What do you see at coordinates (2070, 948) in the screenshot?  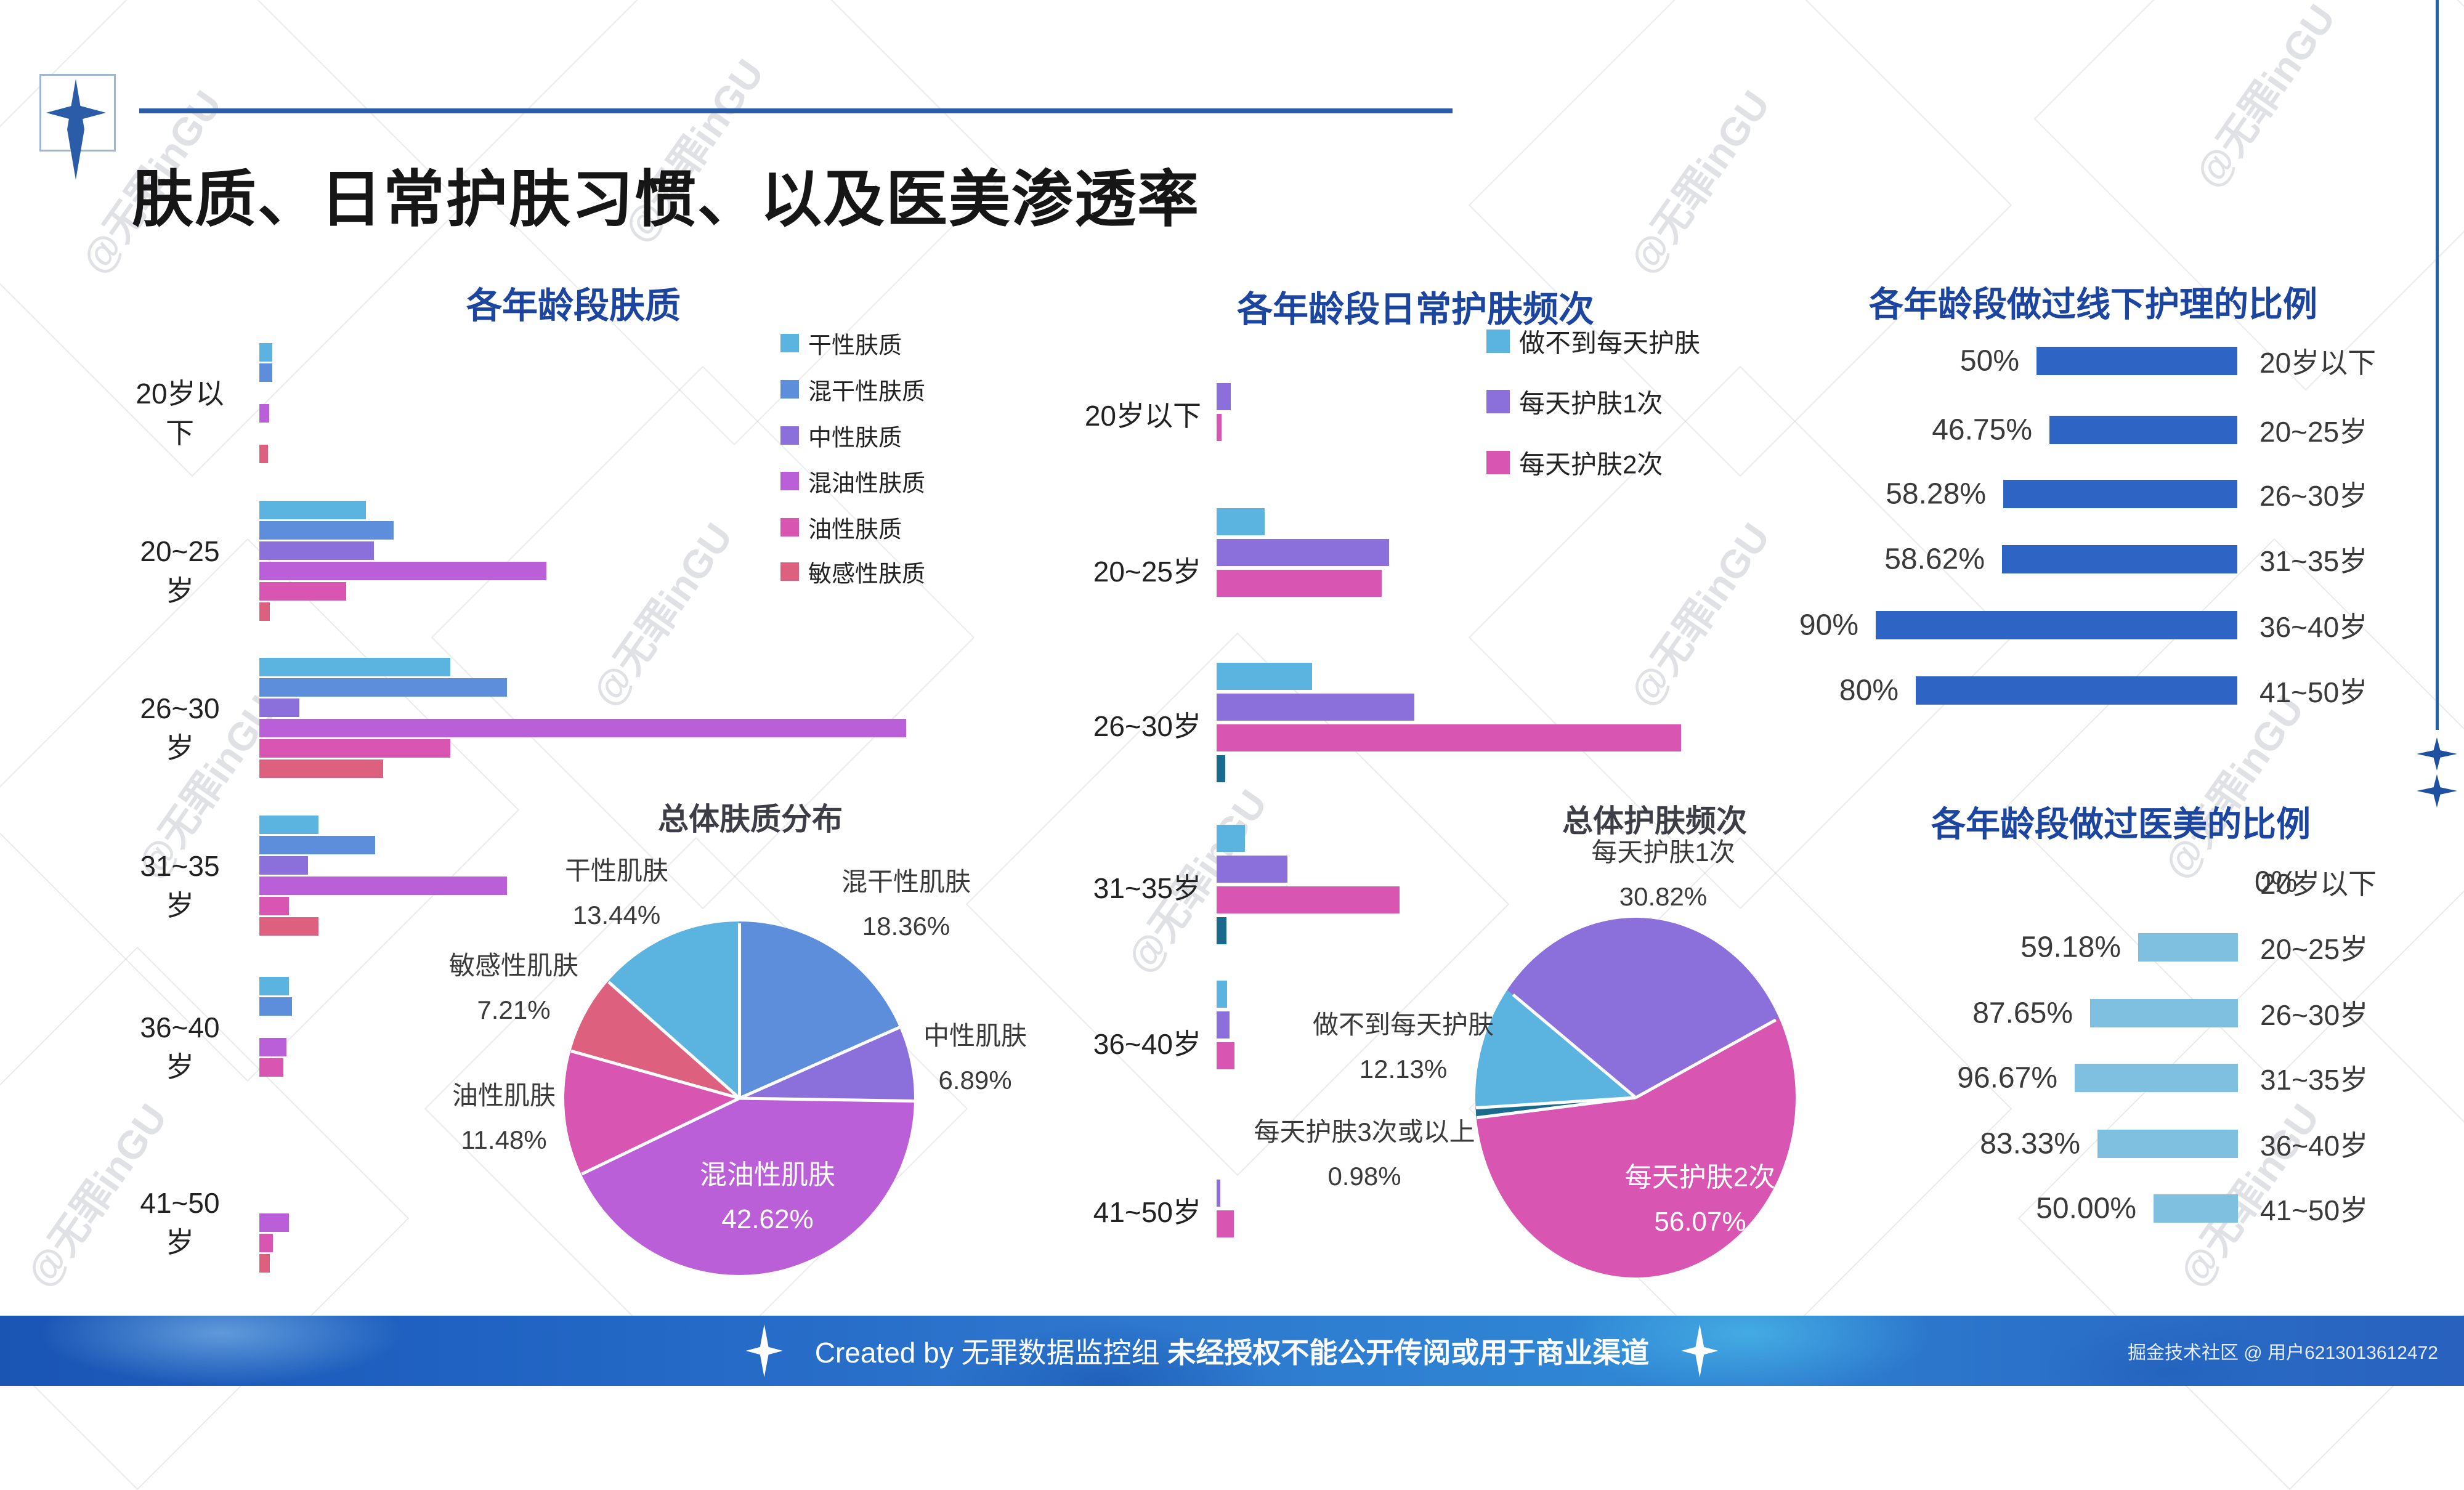 I see `bar-value-label: 59.18%` at bounding box center [2070, 948].